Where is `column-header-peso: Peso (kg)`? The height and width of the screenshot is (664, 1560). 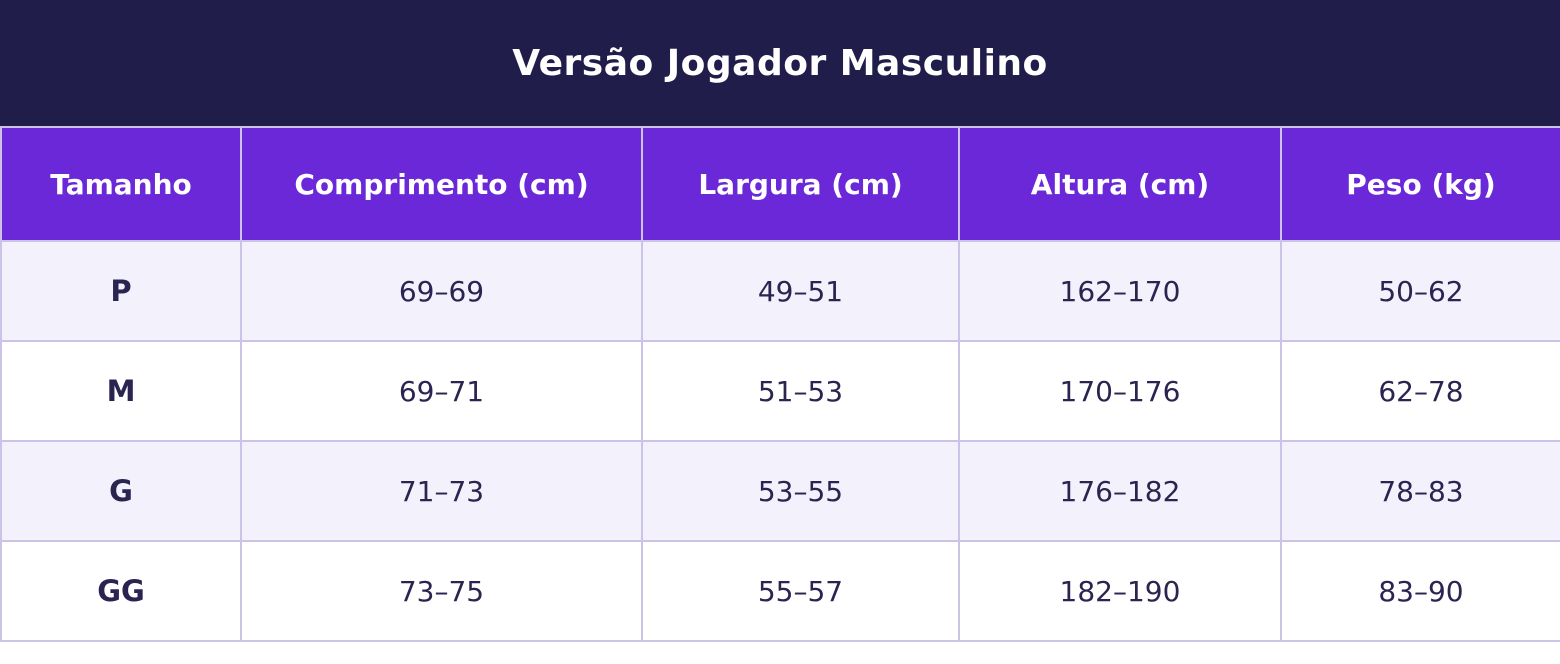 column-header-peso: Peso (kg) is located at coordinates (1420, 184).